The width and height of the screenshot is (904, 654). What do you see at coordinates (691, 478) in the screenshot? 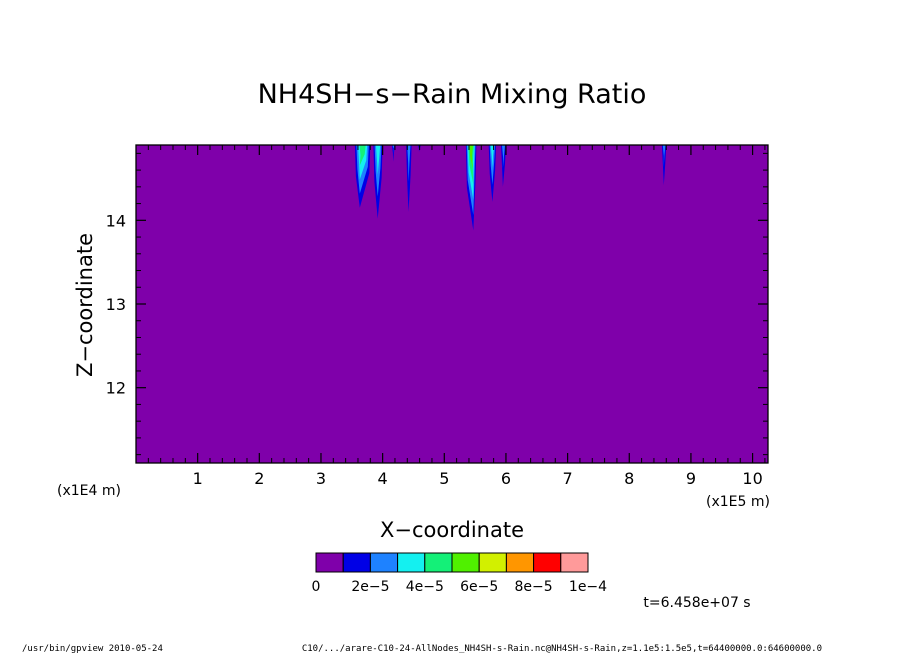
I see `x-tick-label: 9` at bounding box center [691, 478].